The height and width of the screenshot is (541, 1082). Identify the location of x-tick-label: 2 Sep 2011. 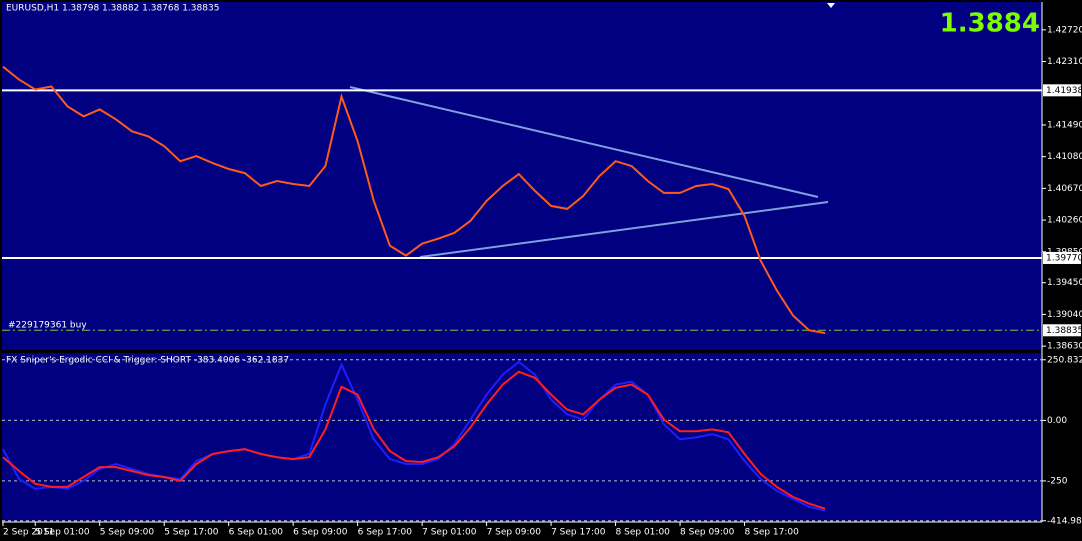
(28, 533).